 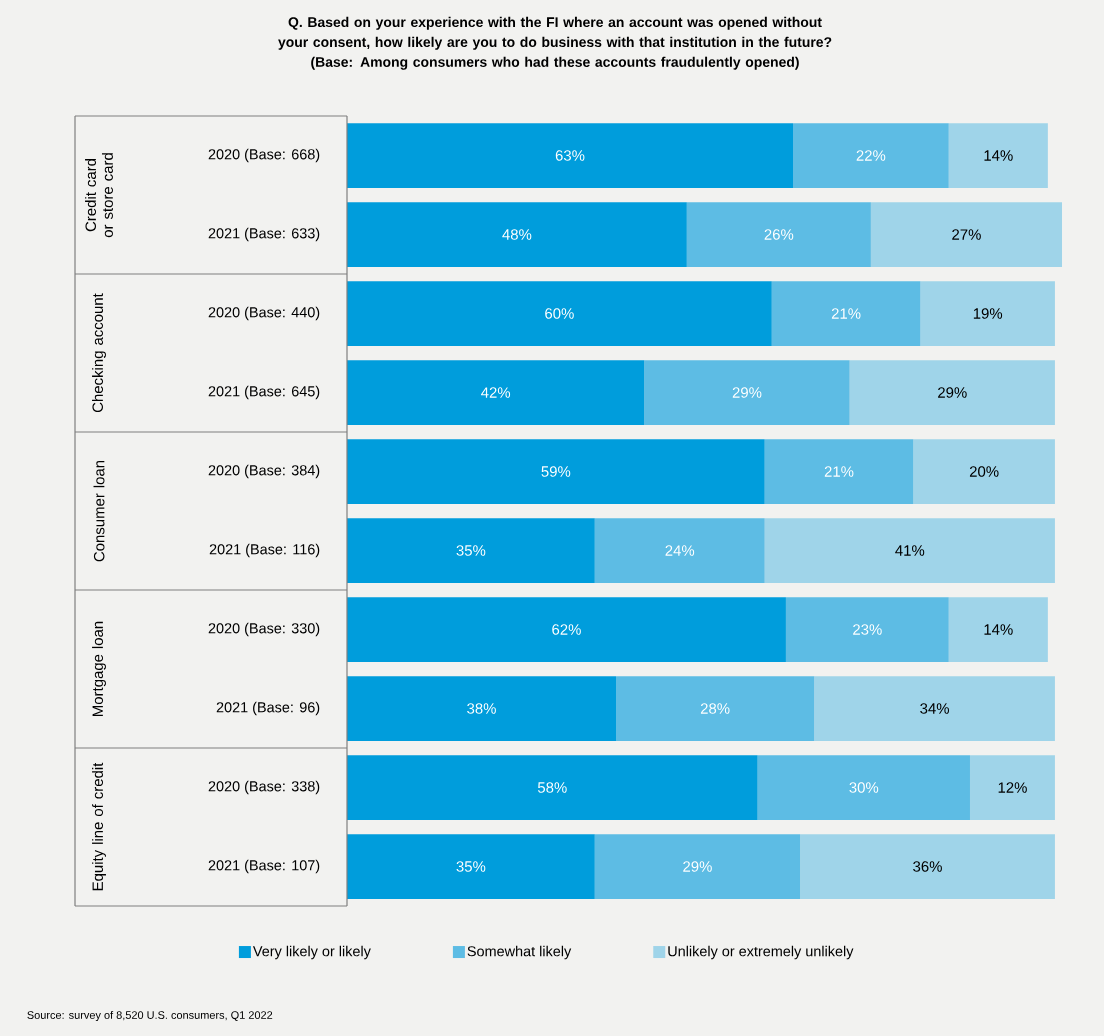 I want to click on y-tick-label: 2021 (Base: 107), so click(x=264, y=866).